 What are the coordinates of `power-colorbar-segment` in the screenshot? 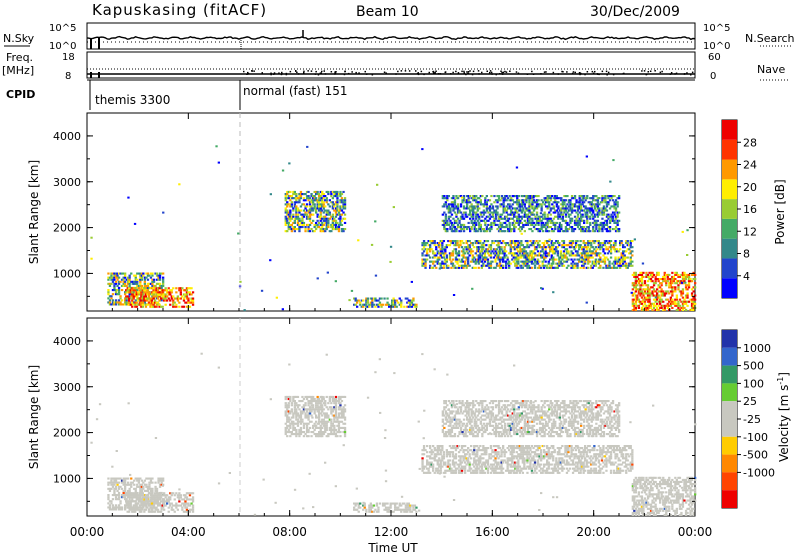 It's located at (729, 209).